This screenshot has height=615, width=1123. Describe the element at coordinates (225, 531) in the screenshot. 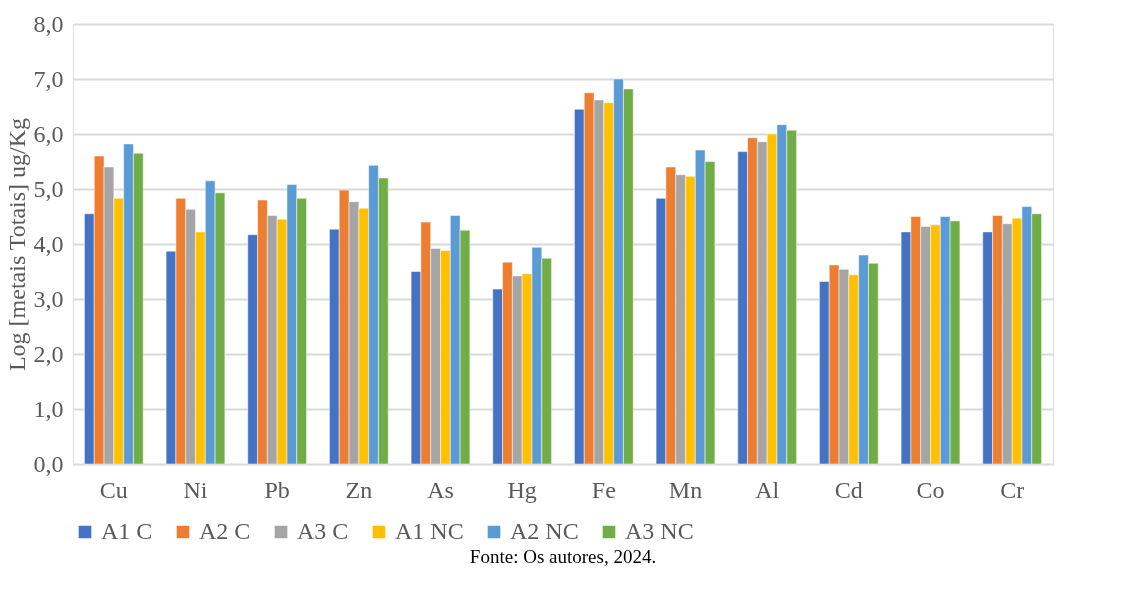

I see `legend-label: A2 C` at that location.